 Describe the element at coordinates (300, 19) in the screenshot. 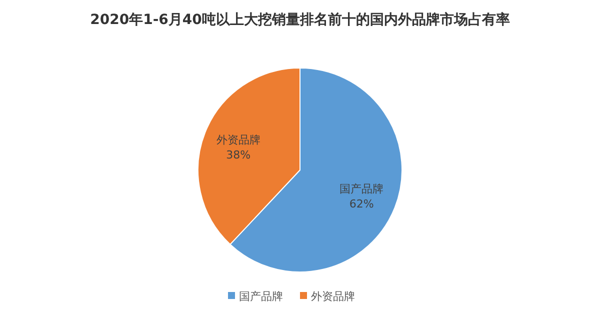

I see `chart-title: 2020年1-6月40吨以上大挖销量排名前十的国内外品牌市场占有率` at that location.